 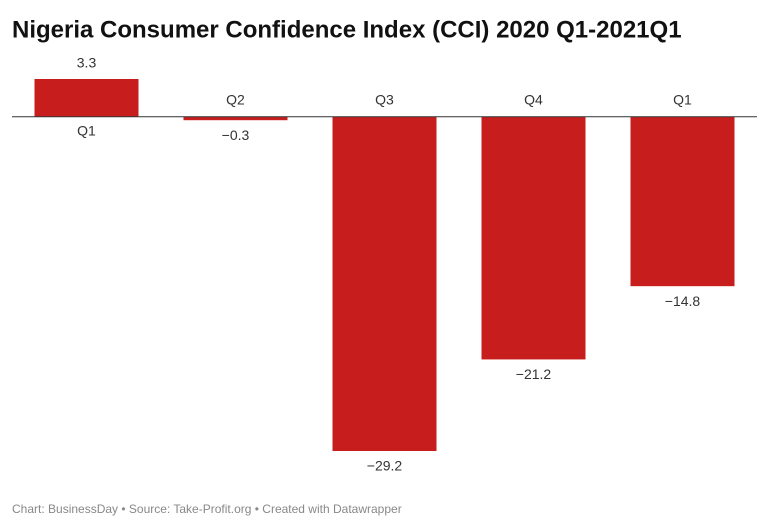 What do you see at coordinates (87, 63) in the screenshot?
I see `value-label: 3.3` at bounding box center [87, 63].